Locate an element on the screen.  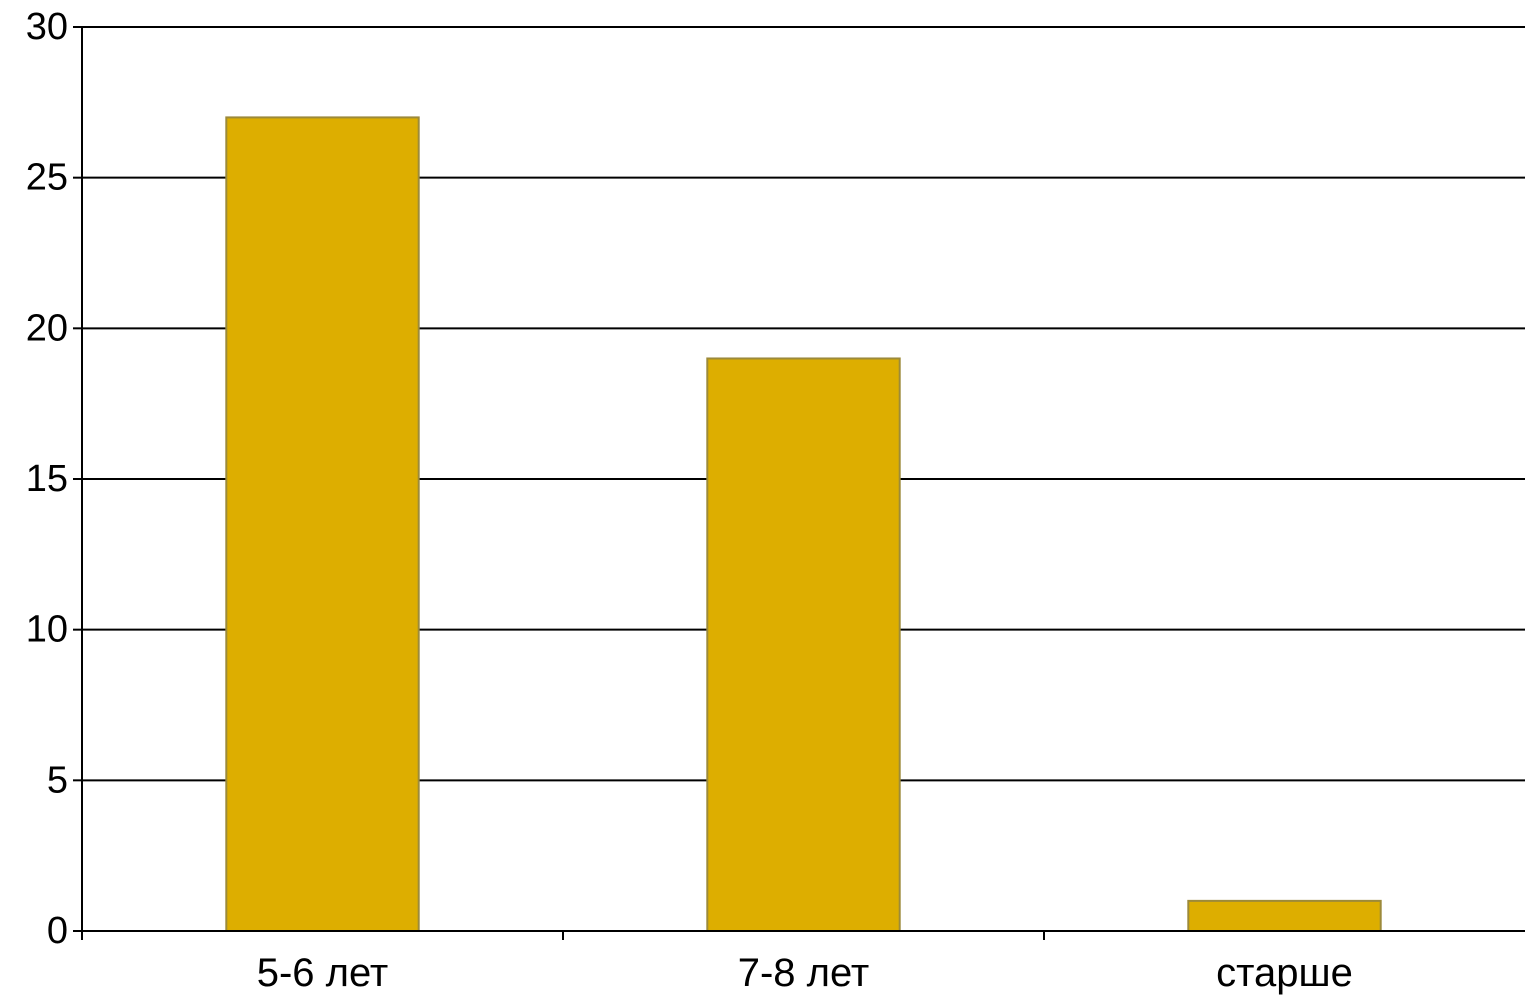
y-tick-label: 20 is located at coordinates (47, 328).